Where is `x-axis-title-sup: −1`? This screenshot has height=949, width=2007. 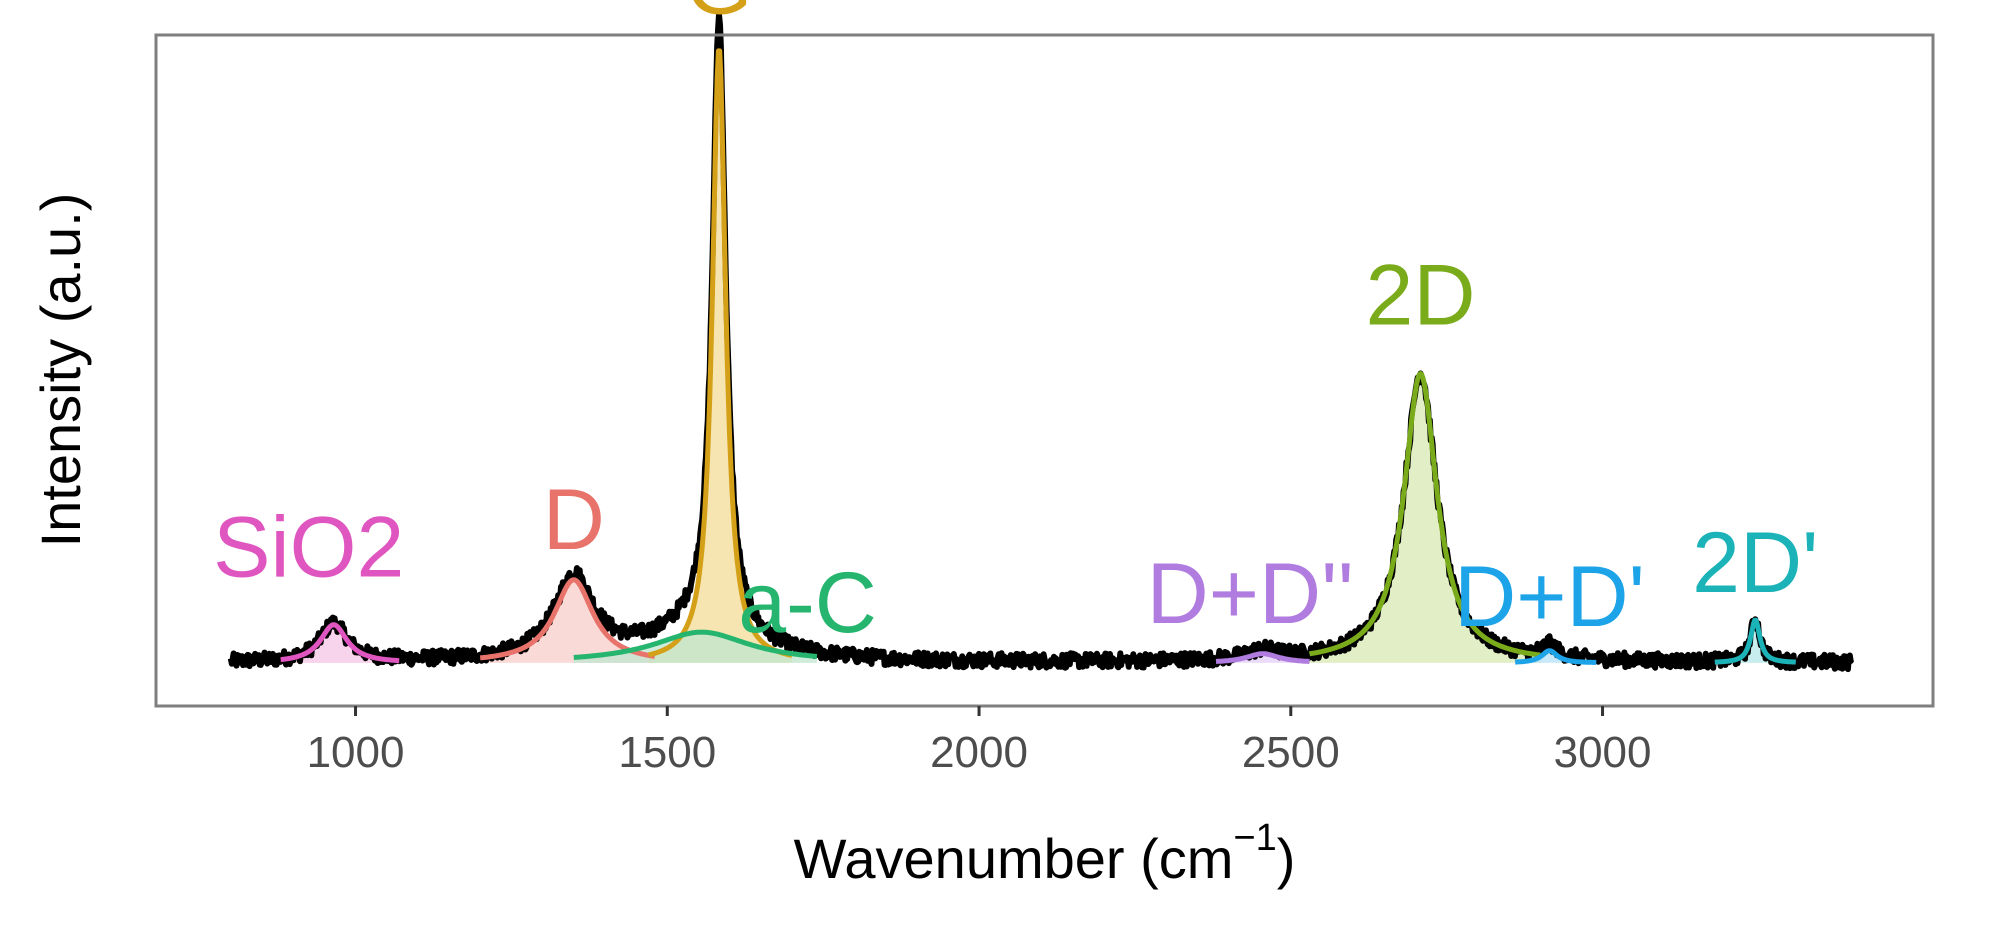 x-axis-title-sup: −1 is located at coordinates (1254, 838).